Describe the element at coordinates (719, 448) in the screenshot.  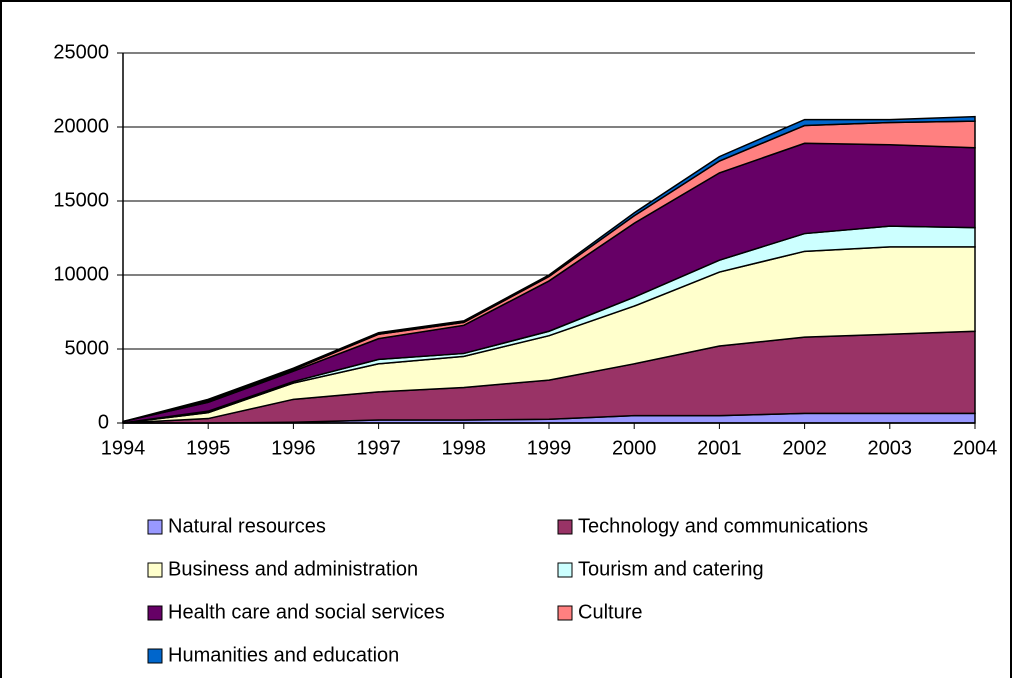
I see `x-tick-label: 2001` at that location.